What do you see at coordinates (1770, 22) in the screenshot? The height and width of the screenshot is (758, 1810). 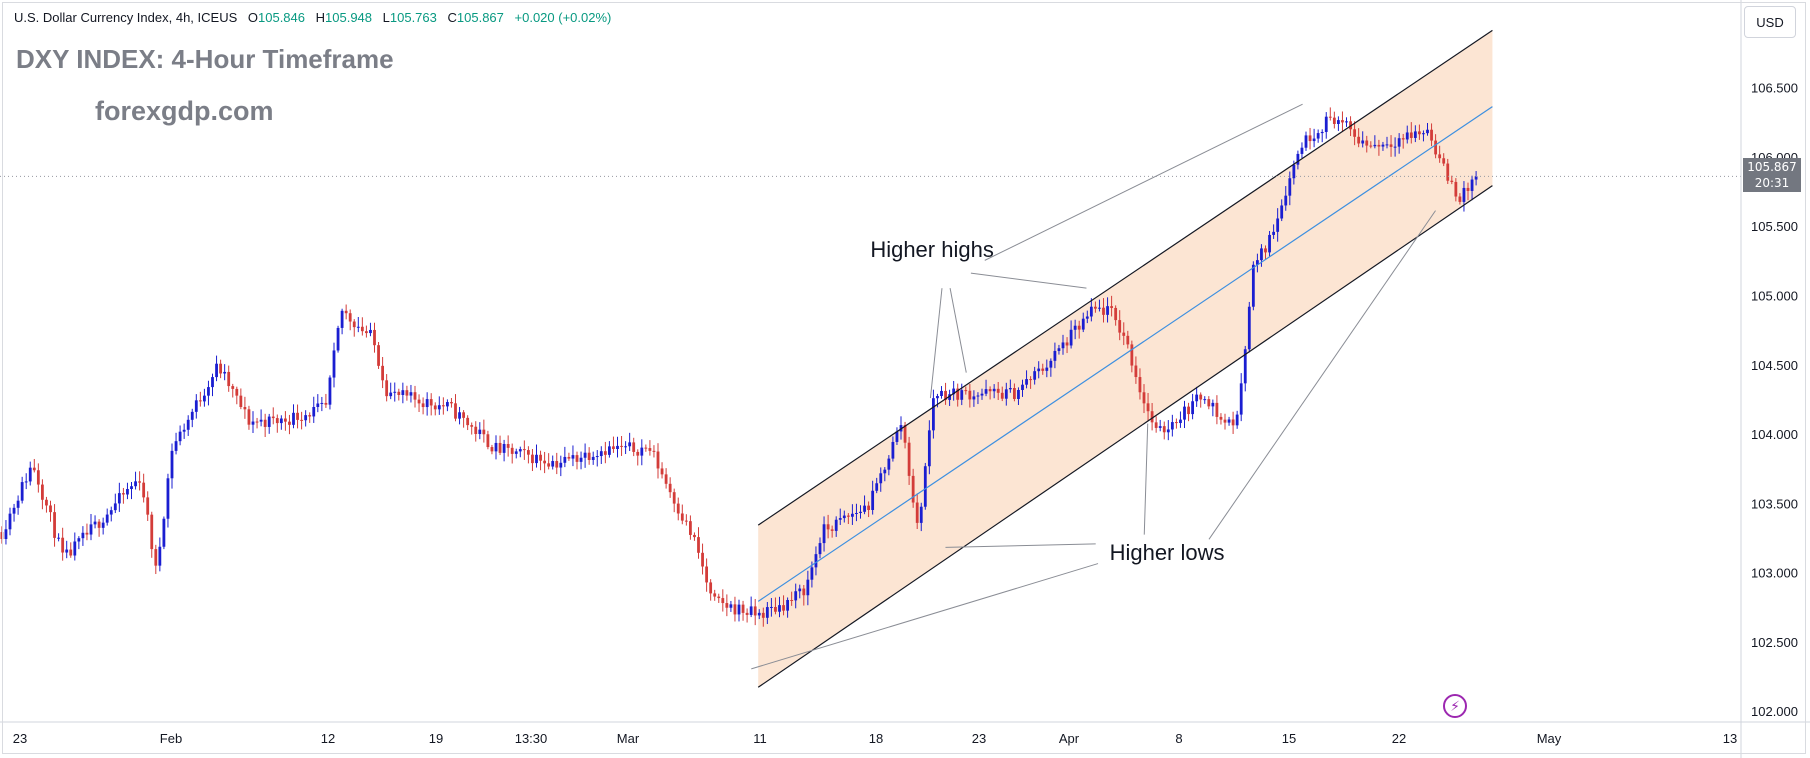 I see `currency-selector: USD` at bounding box center [1770, 22].